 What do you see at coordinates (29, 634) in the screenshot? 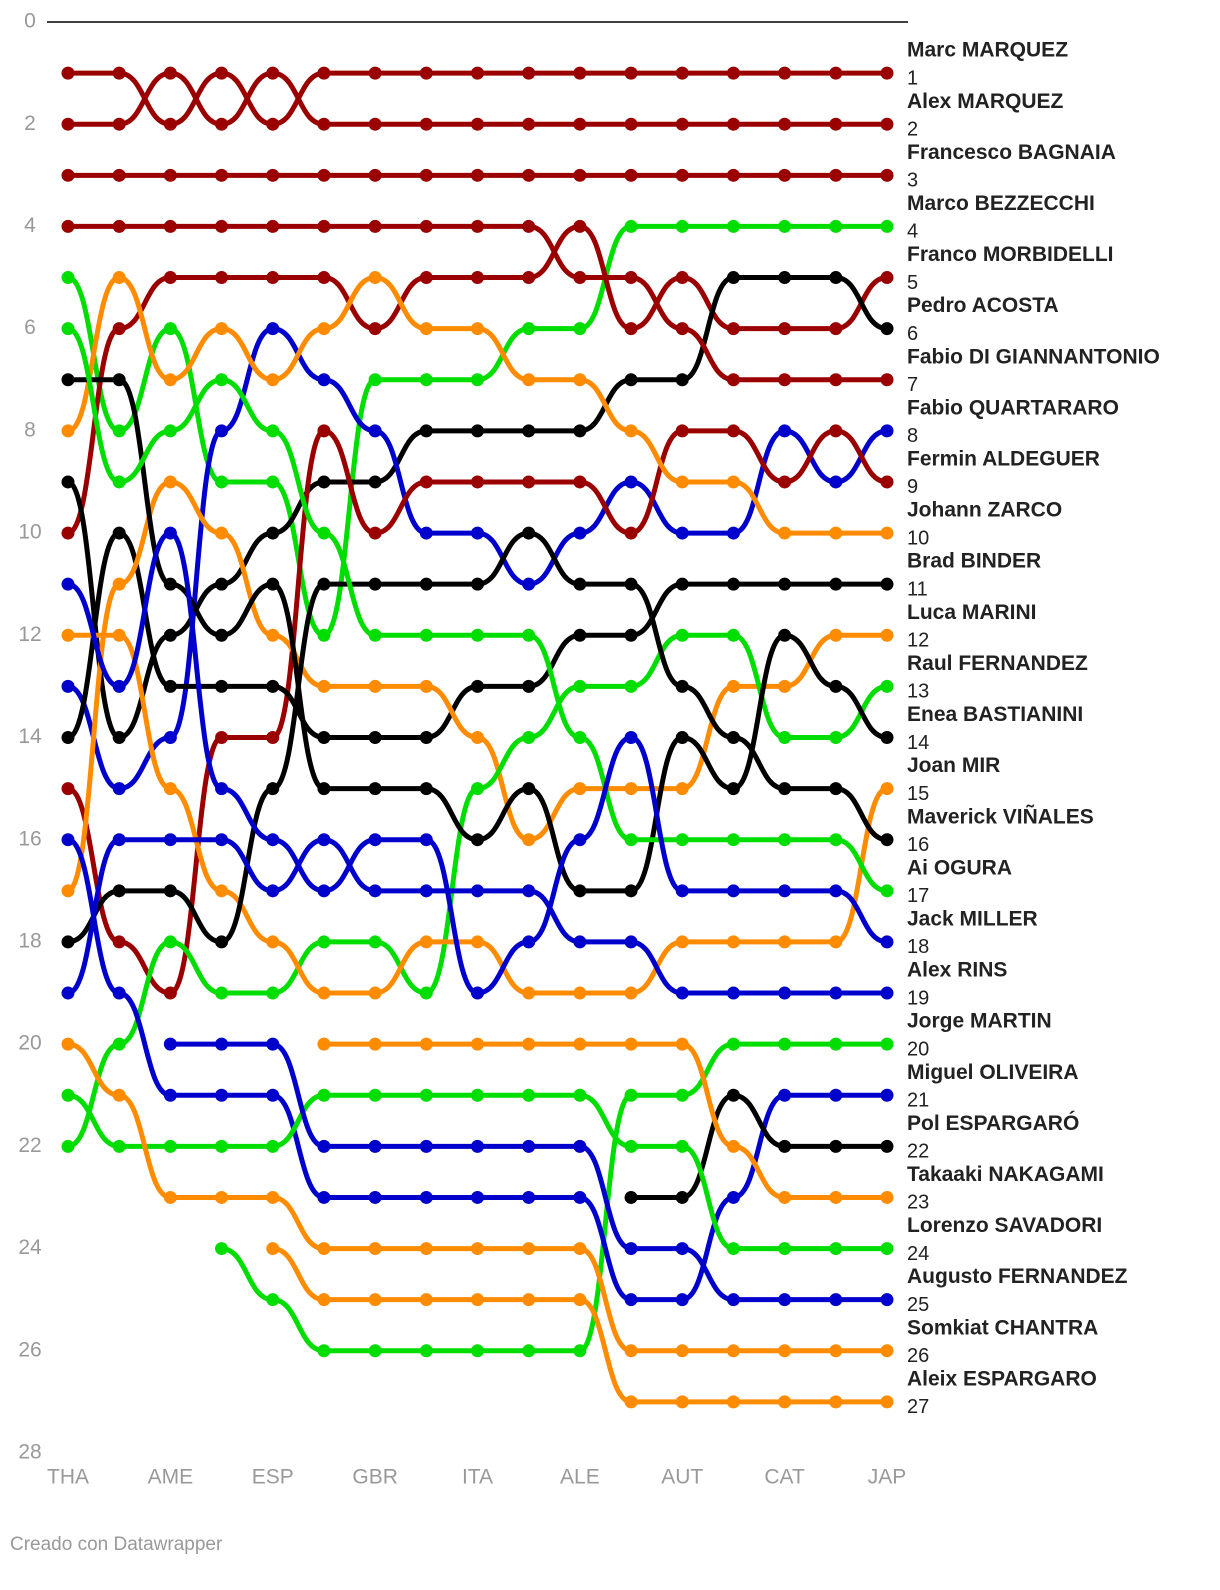
I see `y-tick-label: 12` at bounding box center [29, 634].